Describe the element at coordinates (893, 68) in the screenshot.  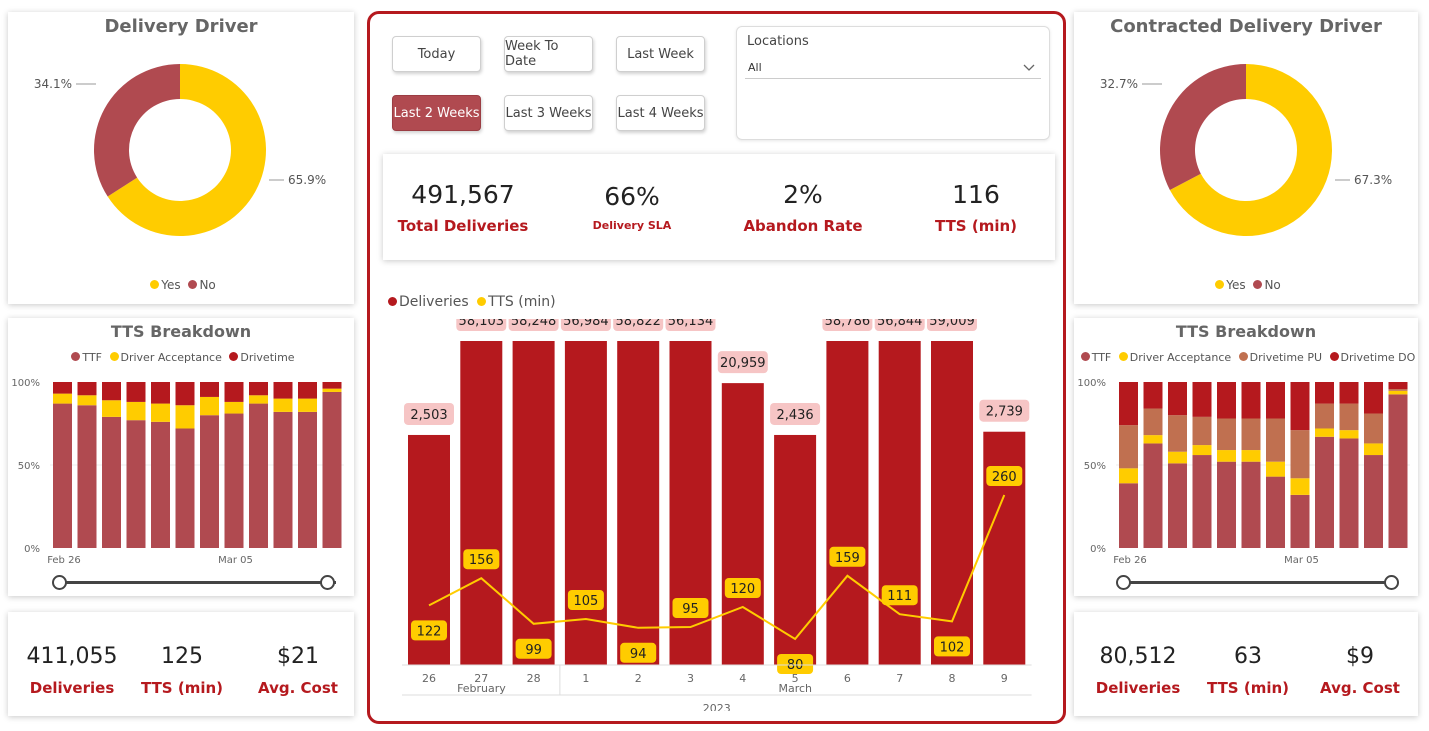
I see `locations-dropdown: All` at that location.